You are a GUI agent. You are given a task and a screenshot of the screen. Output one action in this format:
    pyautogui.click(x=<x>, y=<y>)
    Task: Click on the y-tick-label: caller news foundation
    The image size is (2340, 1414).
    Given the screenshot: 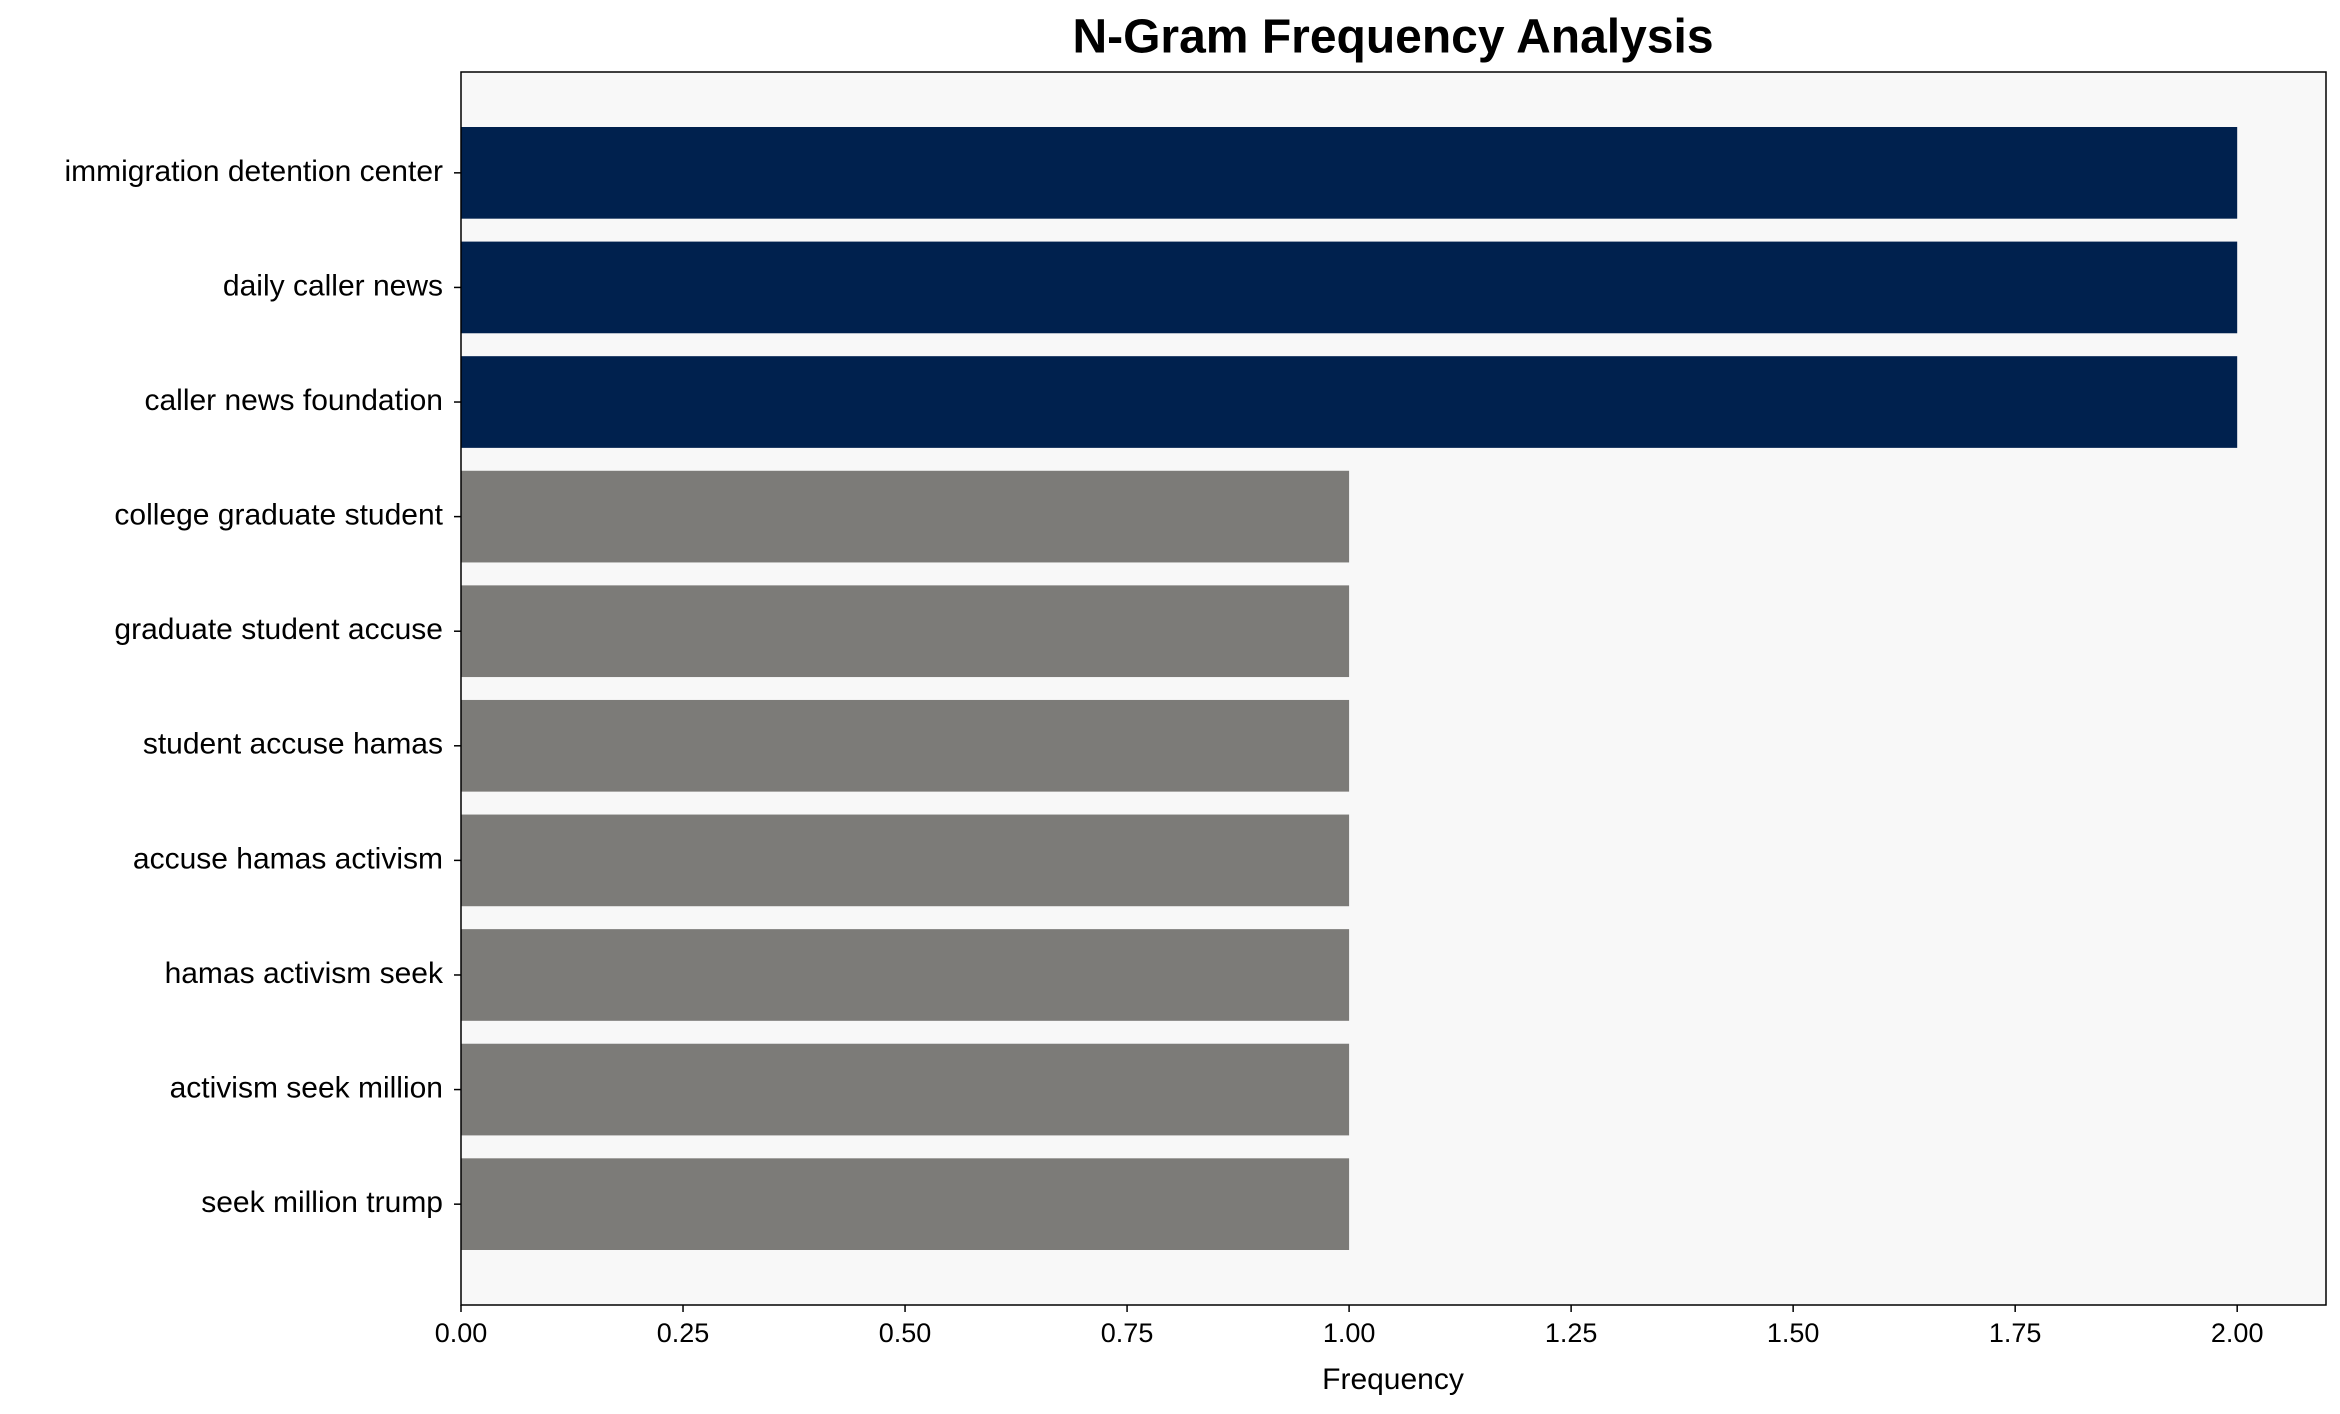 What is the action you would take?
    pyautogui.click(x=293, y=400)
    